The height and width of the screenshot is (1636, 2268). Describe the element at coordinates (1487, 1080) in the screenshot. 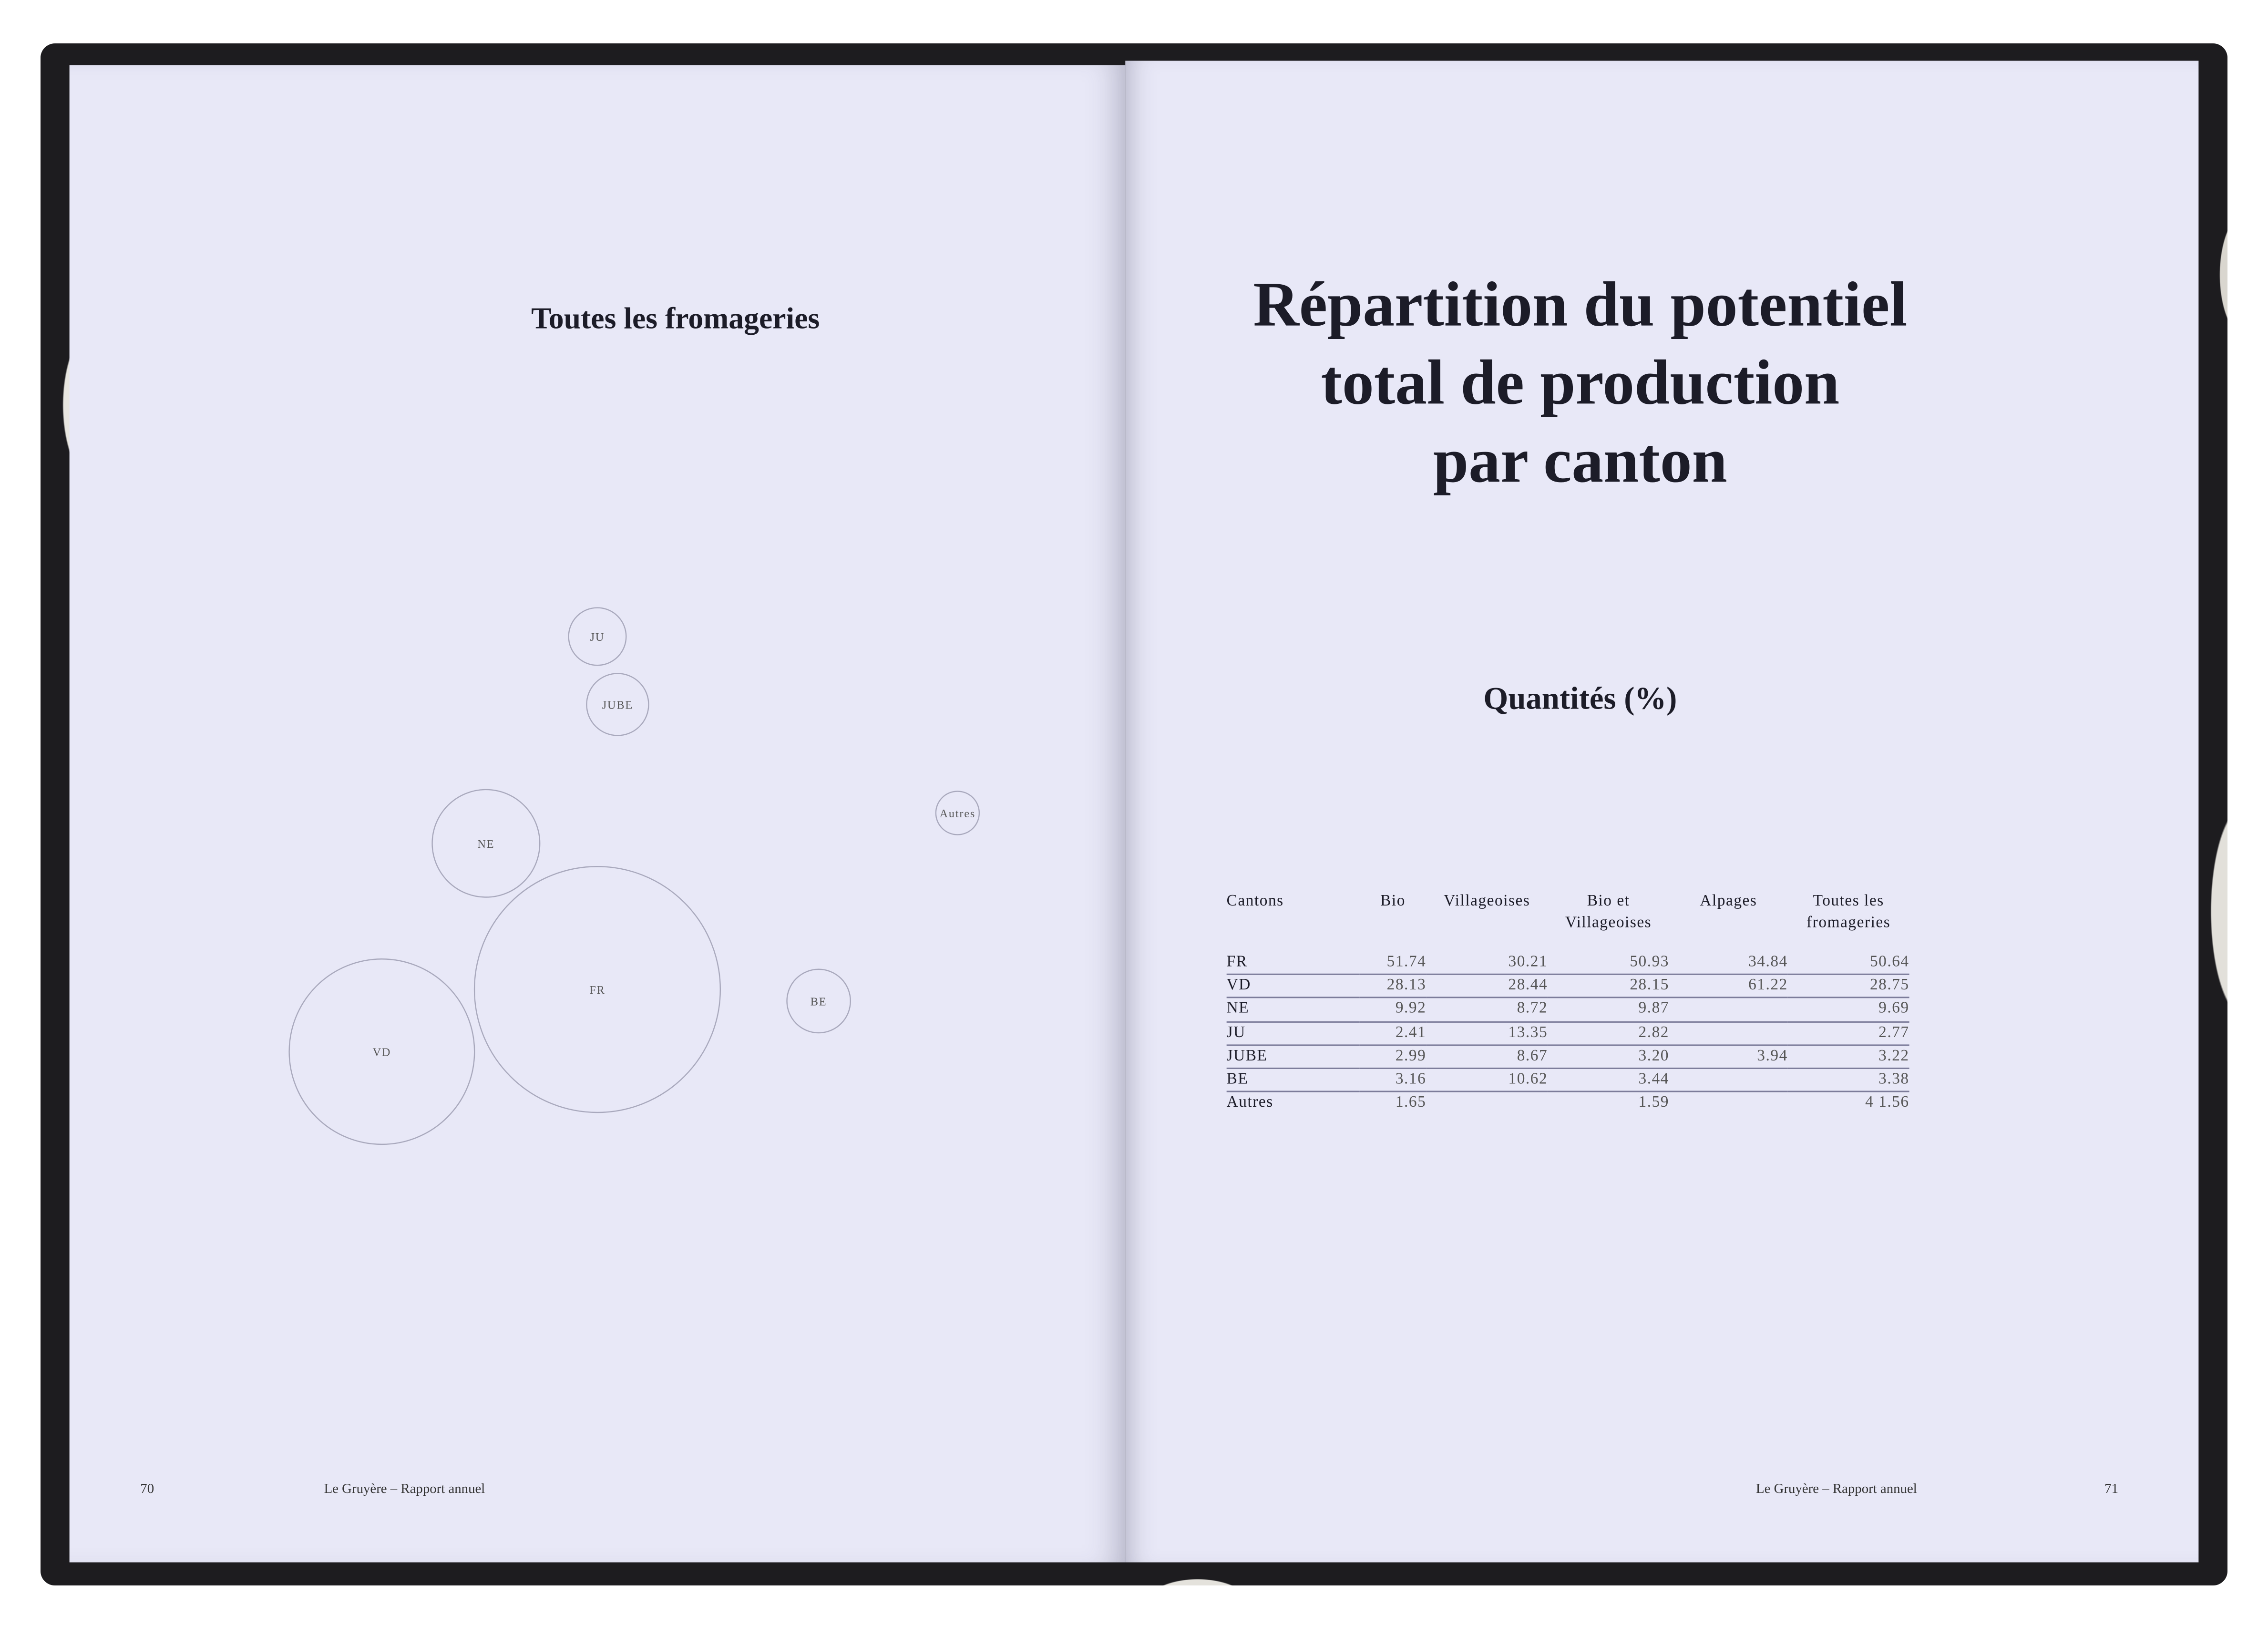

I see `table-cell: 10.62` at that location.